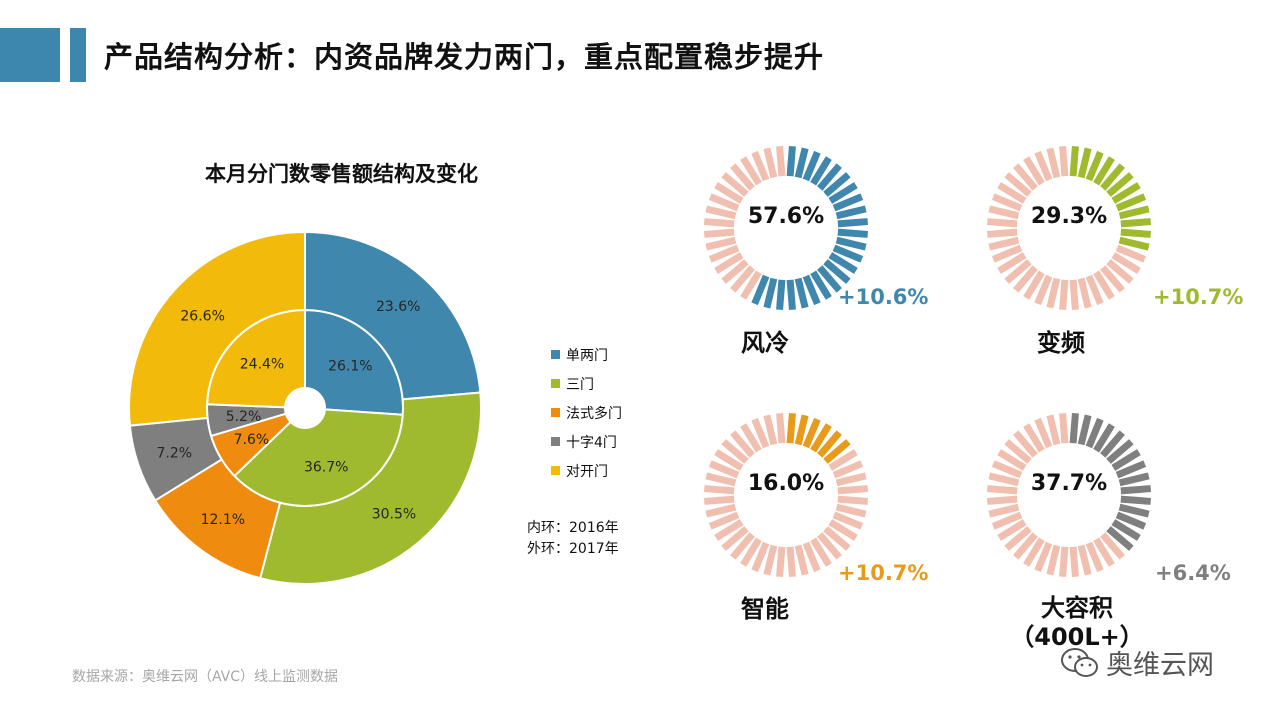  Describe the element at coordinates (883, 297) in the screenshot. I see `gauge-change: +10.6%` at that location.